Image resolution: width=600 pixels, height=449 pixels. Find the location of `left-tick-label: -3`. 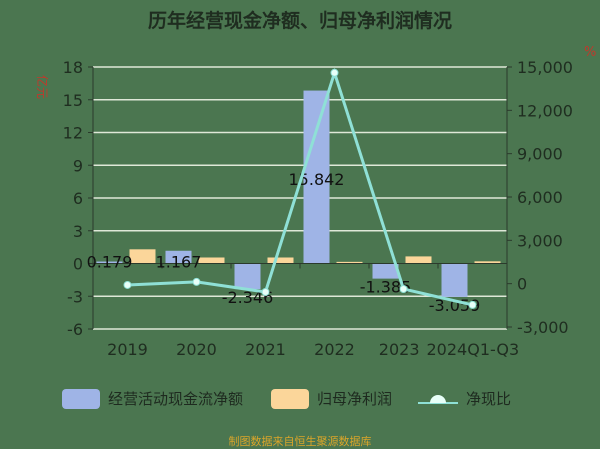

left-tick-label: -3 is located at coordinates (75, 296).